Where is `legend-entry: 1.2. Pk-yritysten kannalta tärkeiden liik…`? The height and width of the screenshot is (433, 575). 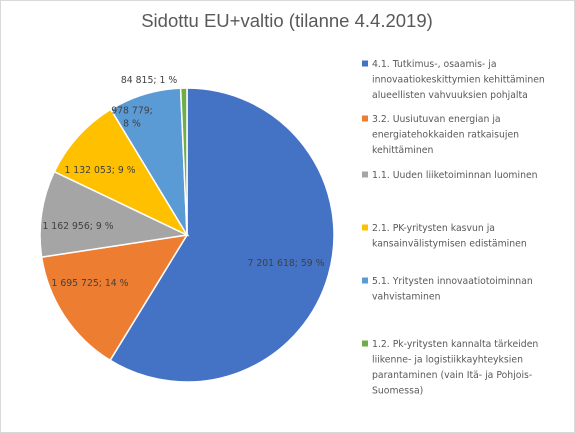
legend-entry: 1.2. Pk-yritysten kannalta tärkeiden liik… is located at coordinates (450, 368).